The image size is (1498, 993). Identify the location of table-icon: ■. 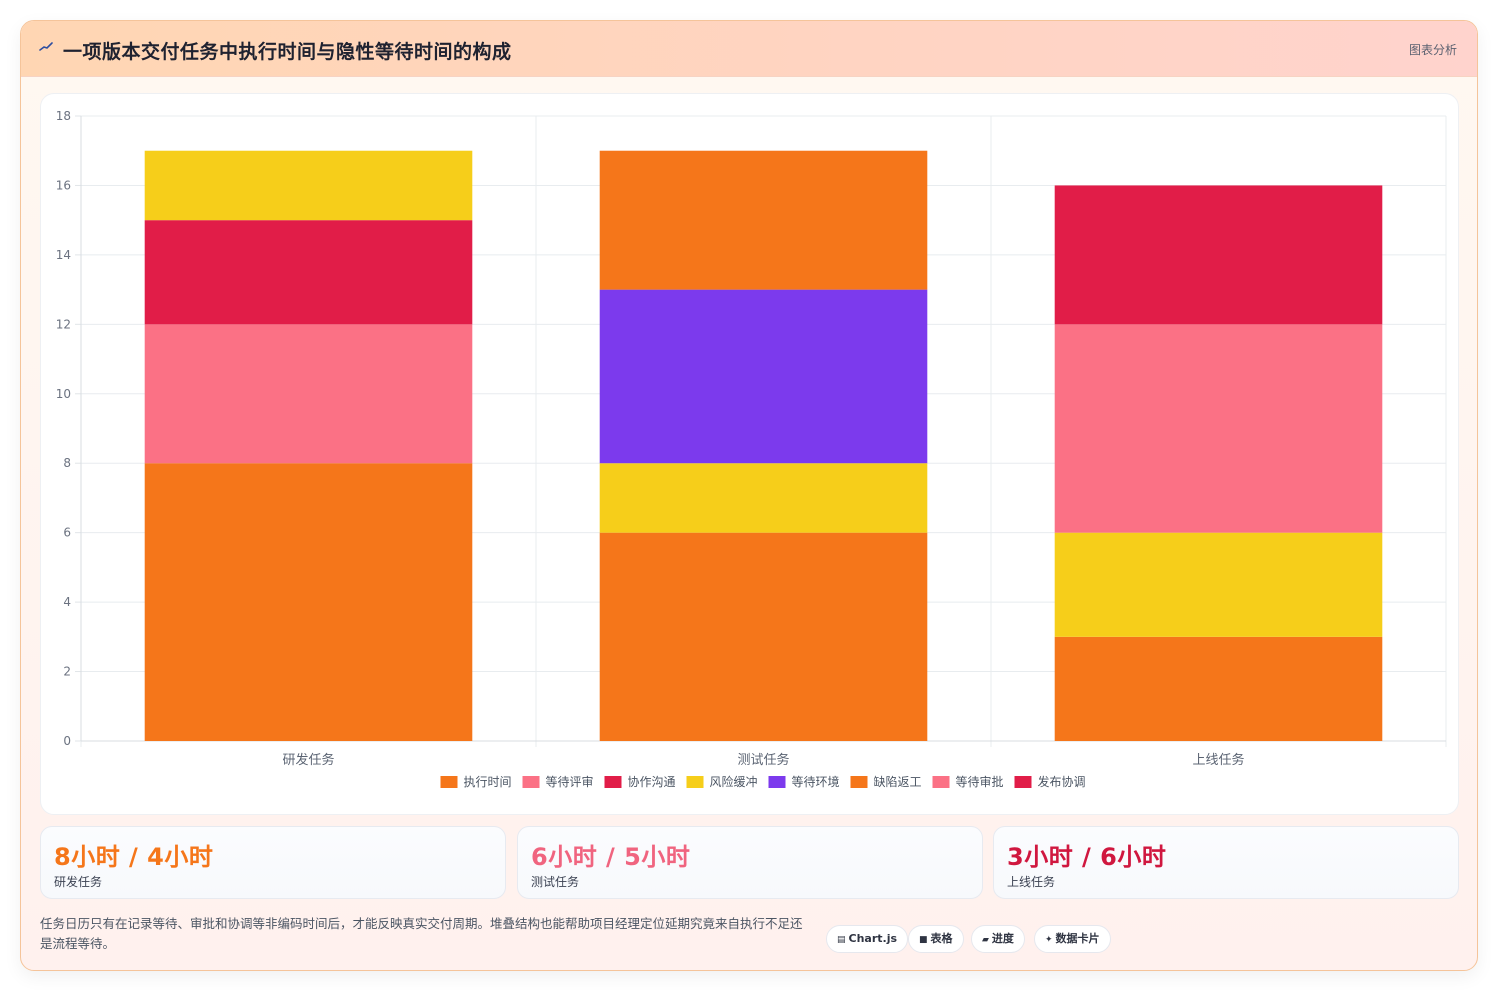
(923, 940).